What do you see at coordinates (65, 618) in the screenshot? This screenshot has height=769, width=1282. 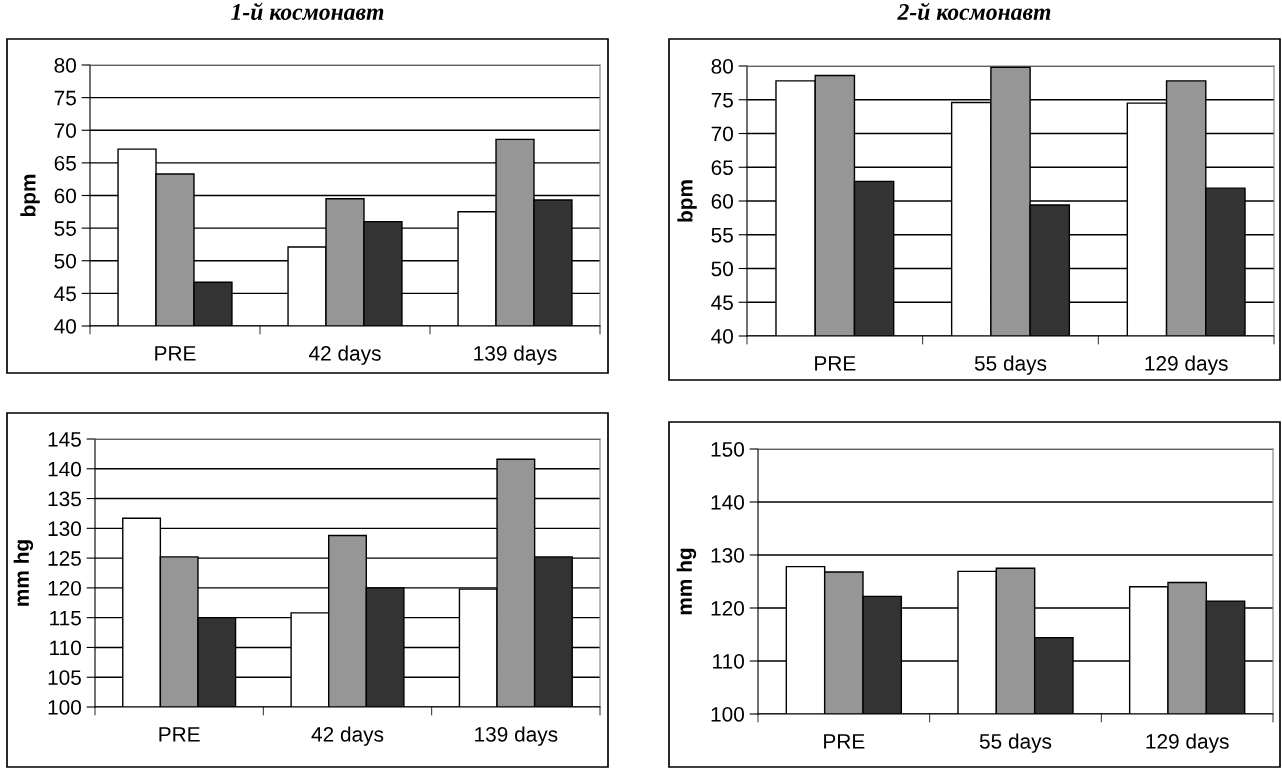 I see `y-tick-label: 115` at bounding box center [65, 618].